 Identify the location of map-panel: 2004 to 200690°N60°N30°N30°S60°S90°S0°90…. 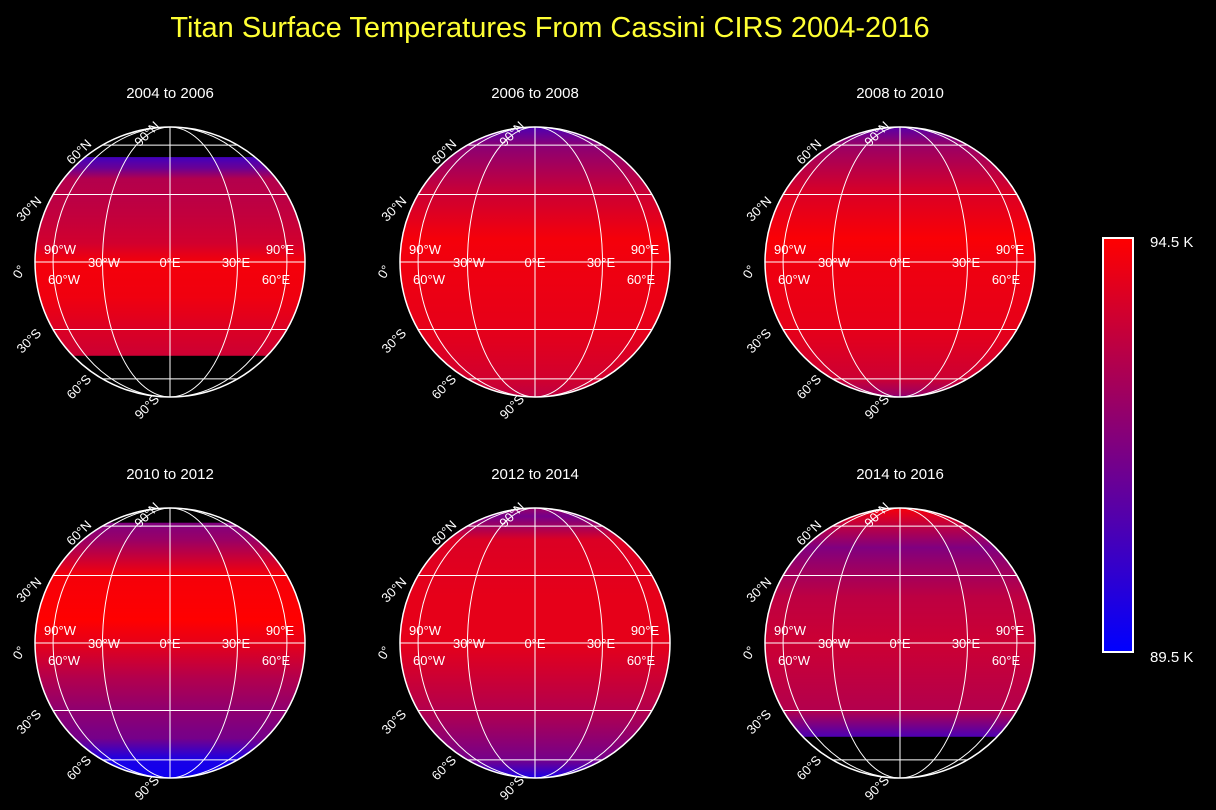
(157, 253).